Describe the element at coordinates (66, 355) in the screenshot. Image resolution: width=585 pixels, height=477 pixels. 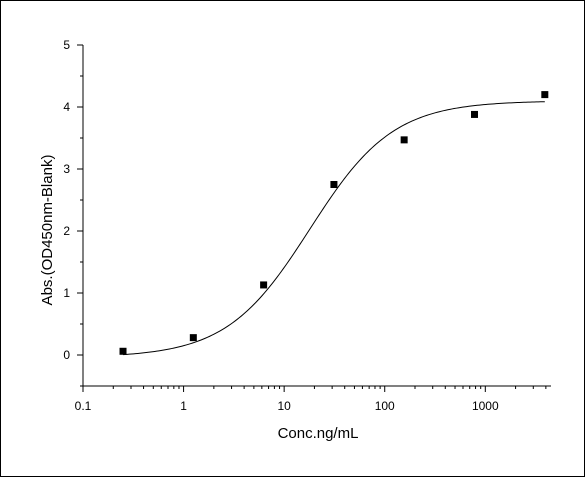
I see `y-tick-label: 0` at that location.